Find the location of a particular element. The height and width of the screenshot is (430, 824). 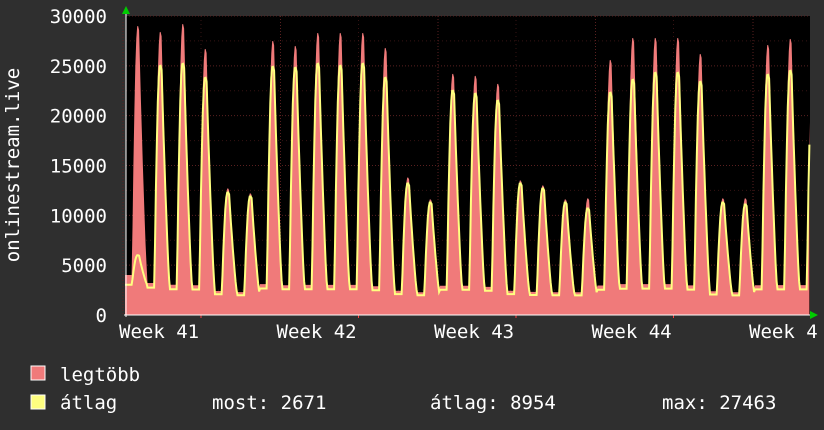

y-axis-label: onlinestream.live is located at coordinates (13, 165).